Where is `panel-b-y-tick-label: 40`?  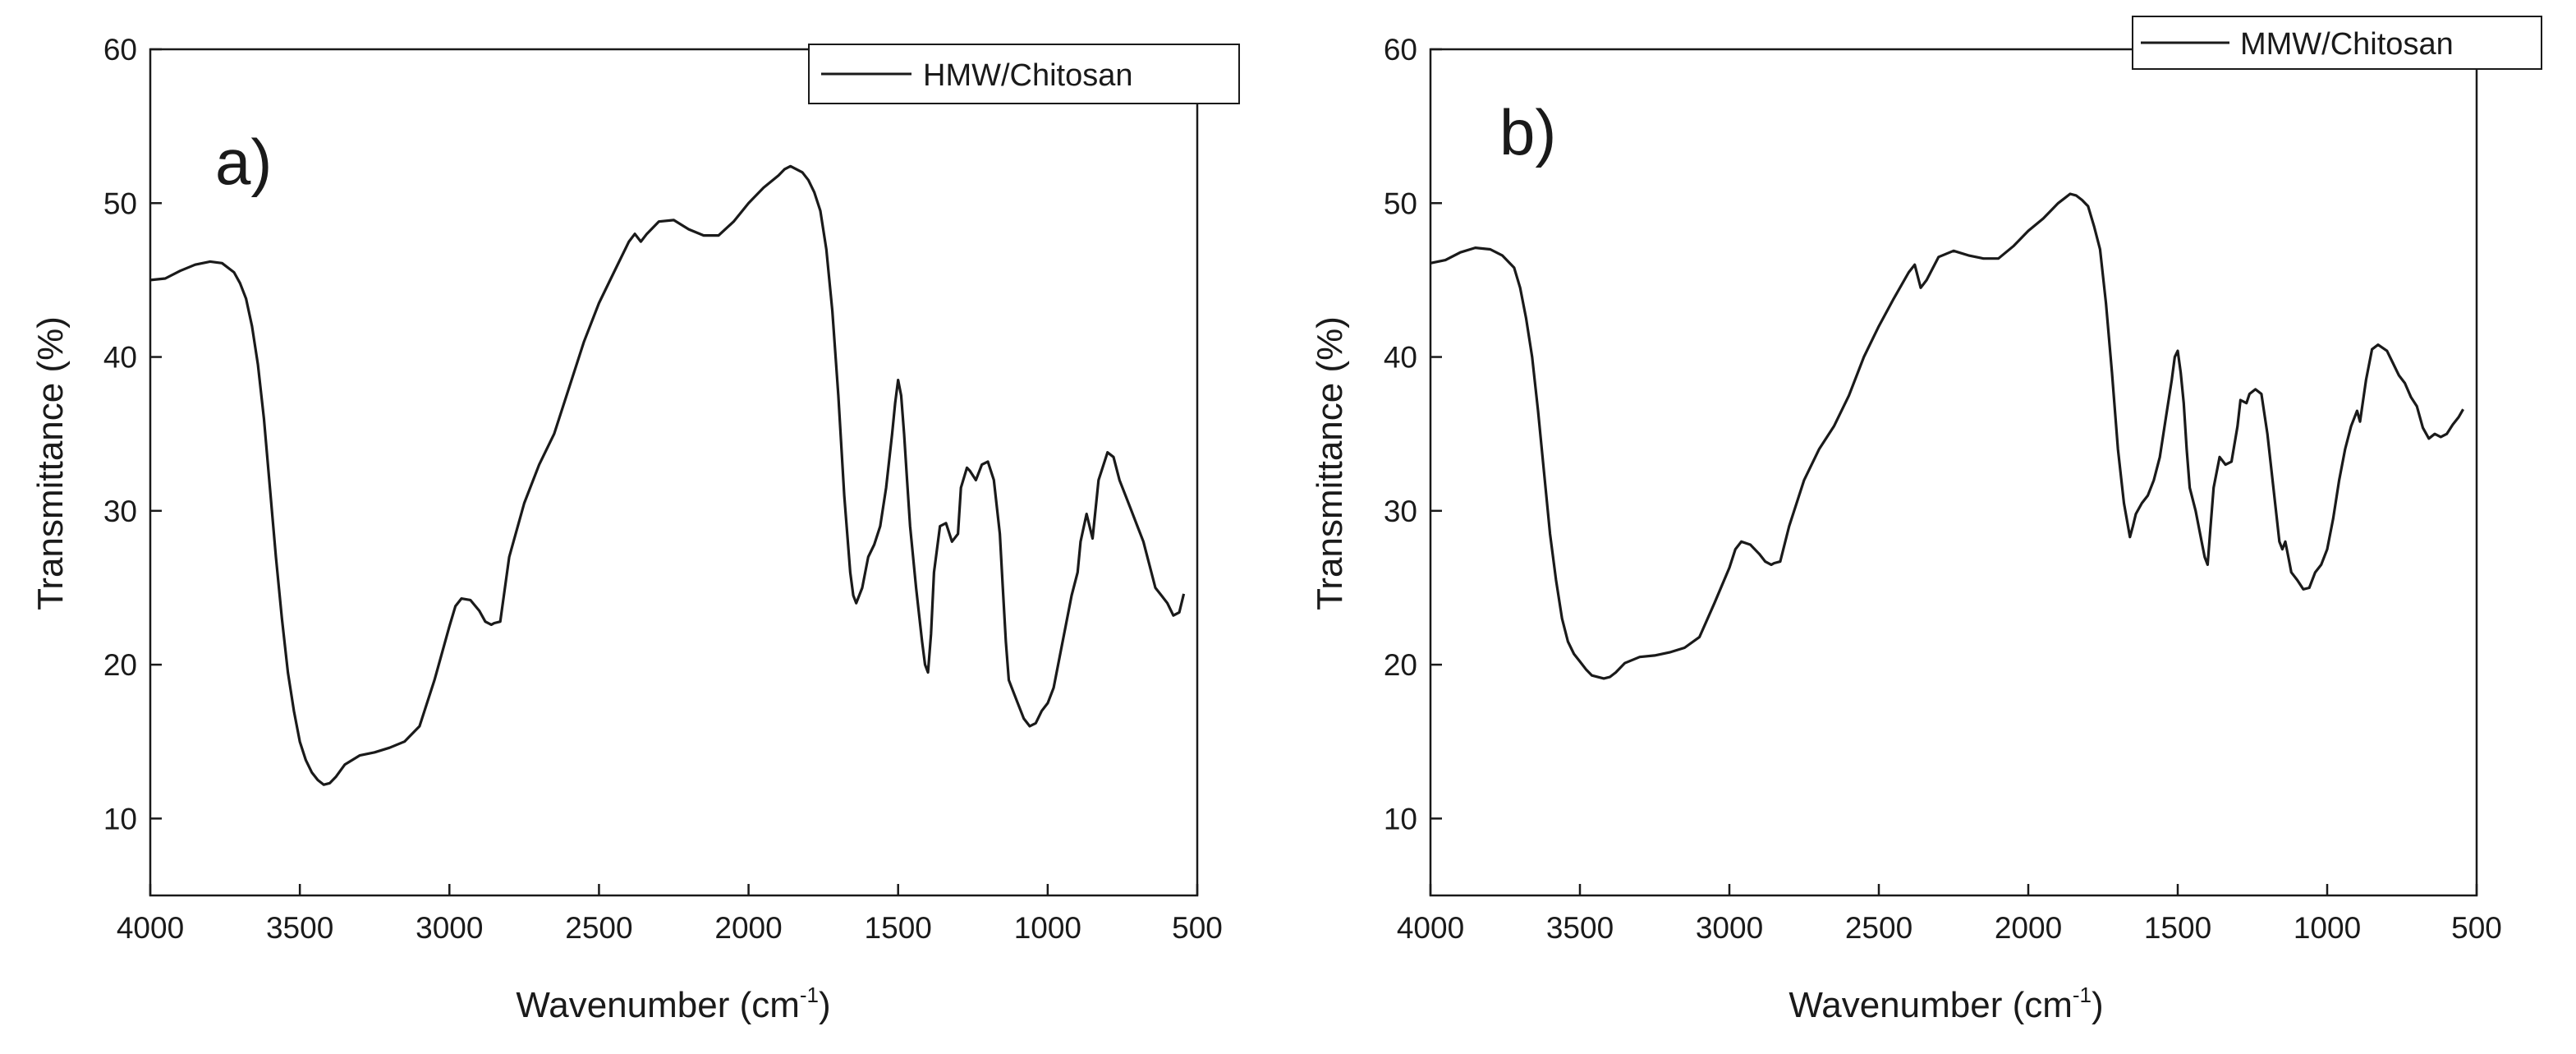
panel-b-y-tick-label: 40 is located at coordinates (1400, 358).